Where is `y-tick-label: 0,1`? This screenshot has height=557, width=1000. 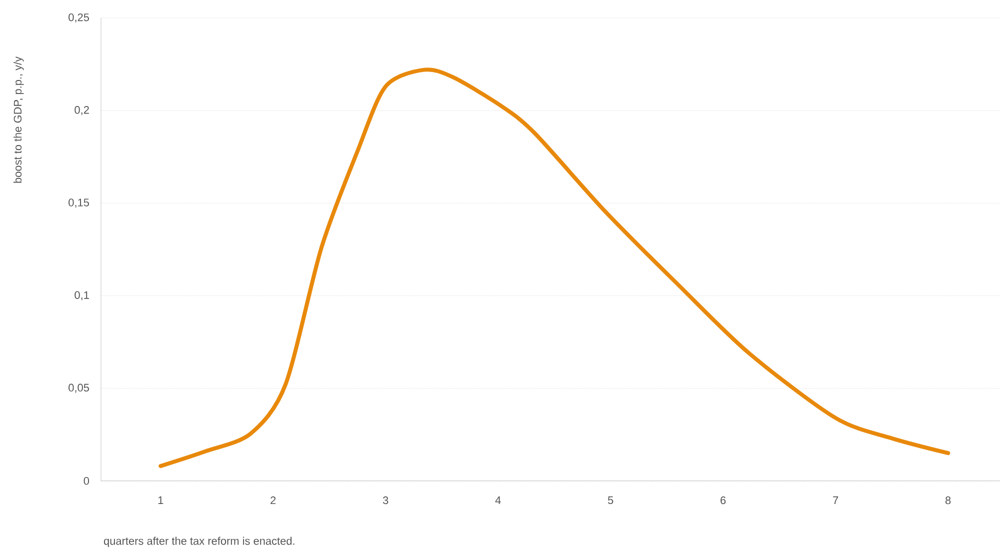 y-tick-label: 0,1 is located at coordinates (81, 295).